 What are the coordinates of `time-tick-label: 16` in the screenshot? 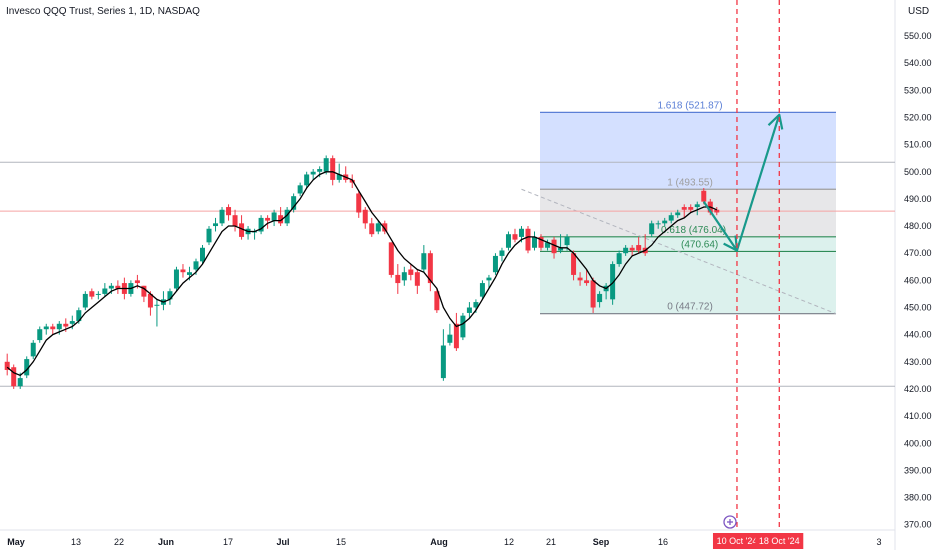 It's located at (663, 542).